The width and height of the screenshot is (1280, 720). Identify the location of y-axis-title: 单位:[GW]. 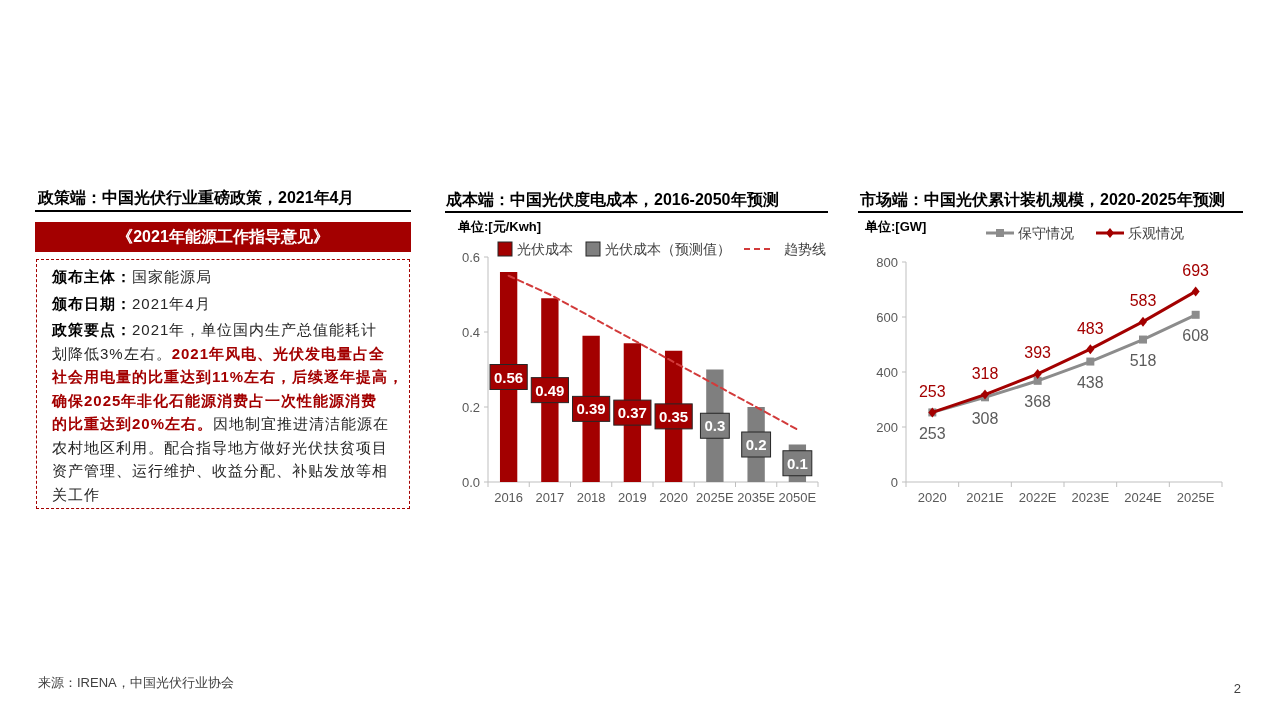
(895, 226).